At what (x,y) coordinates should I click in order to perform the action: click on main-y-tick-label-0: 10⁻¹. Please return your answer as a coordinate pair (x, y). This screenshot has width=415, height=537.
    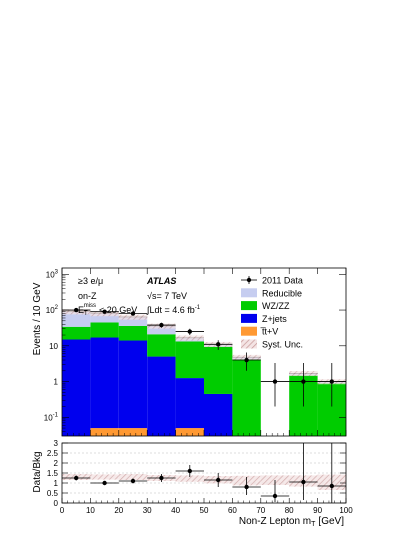
    Looking at the image, I should click on (51, 417).